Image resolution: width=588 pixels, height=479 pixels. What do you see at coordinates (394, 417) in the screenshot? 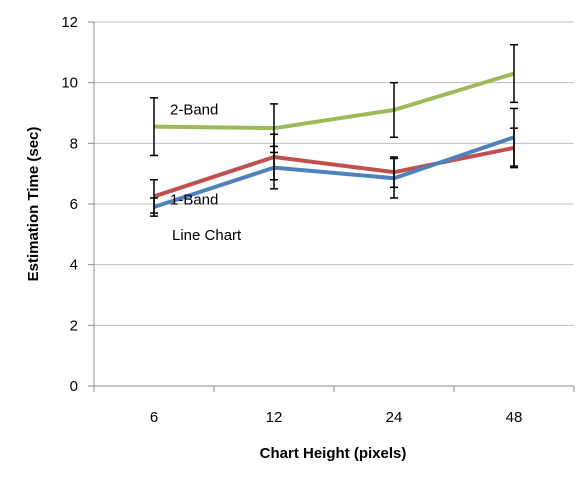
I see `x-tick-label: 24` at bounding box center [394, 417].